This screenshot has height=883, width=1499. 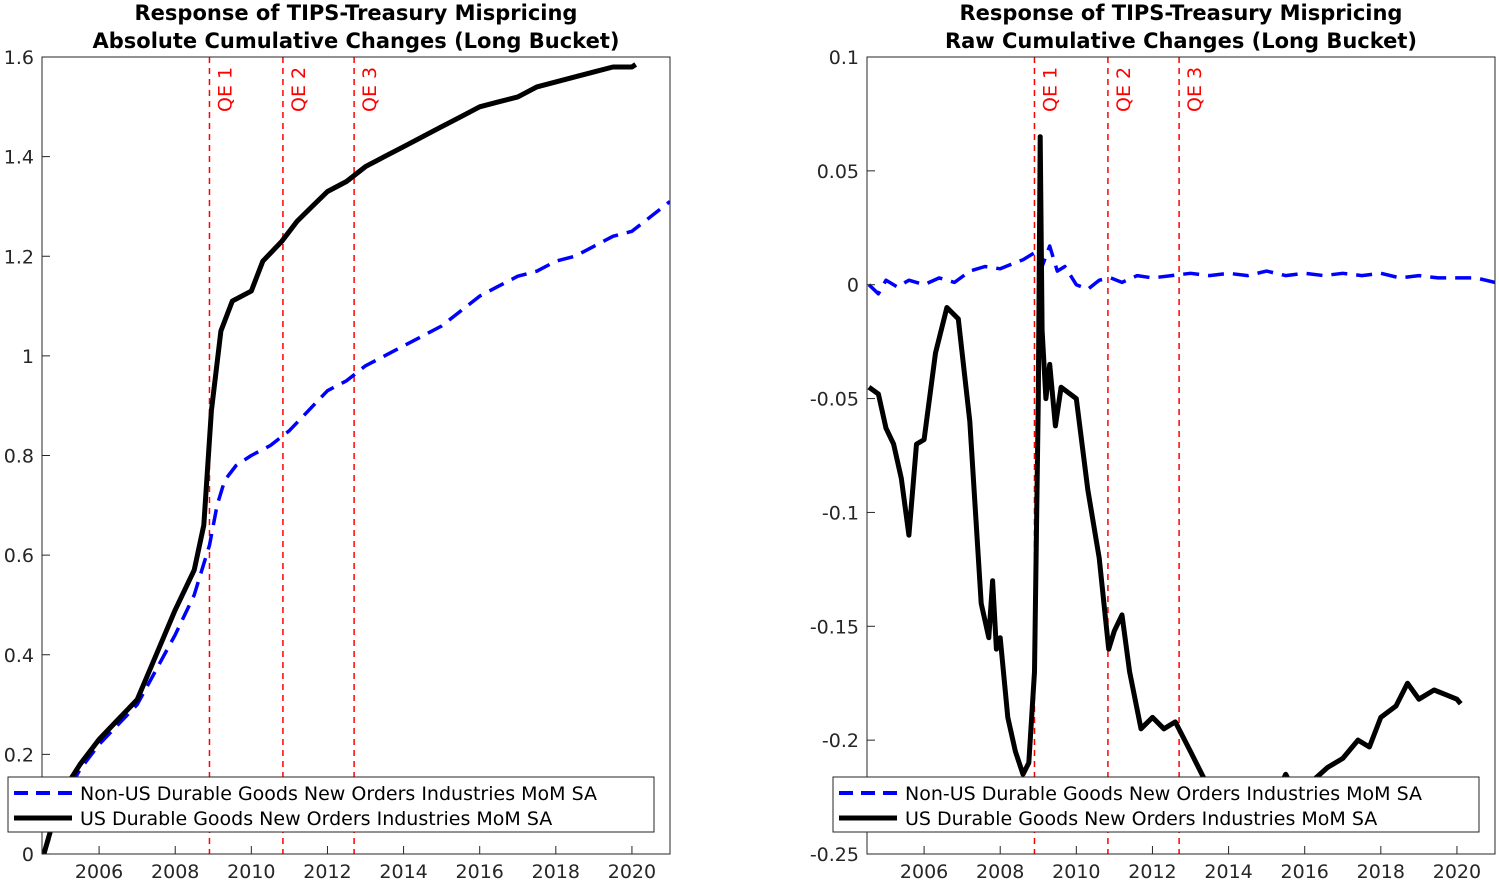 I want to click on y-tick-label: -0.1, so click(x=840, y=513).